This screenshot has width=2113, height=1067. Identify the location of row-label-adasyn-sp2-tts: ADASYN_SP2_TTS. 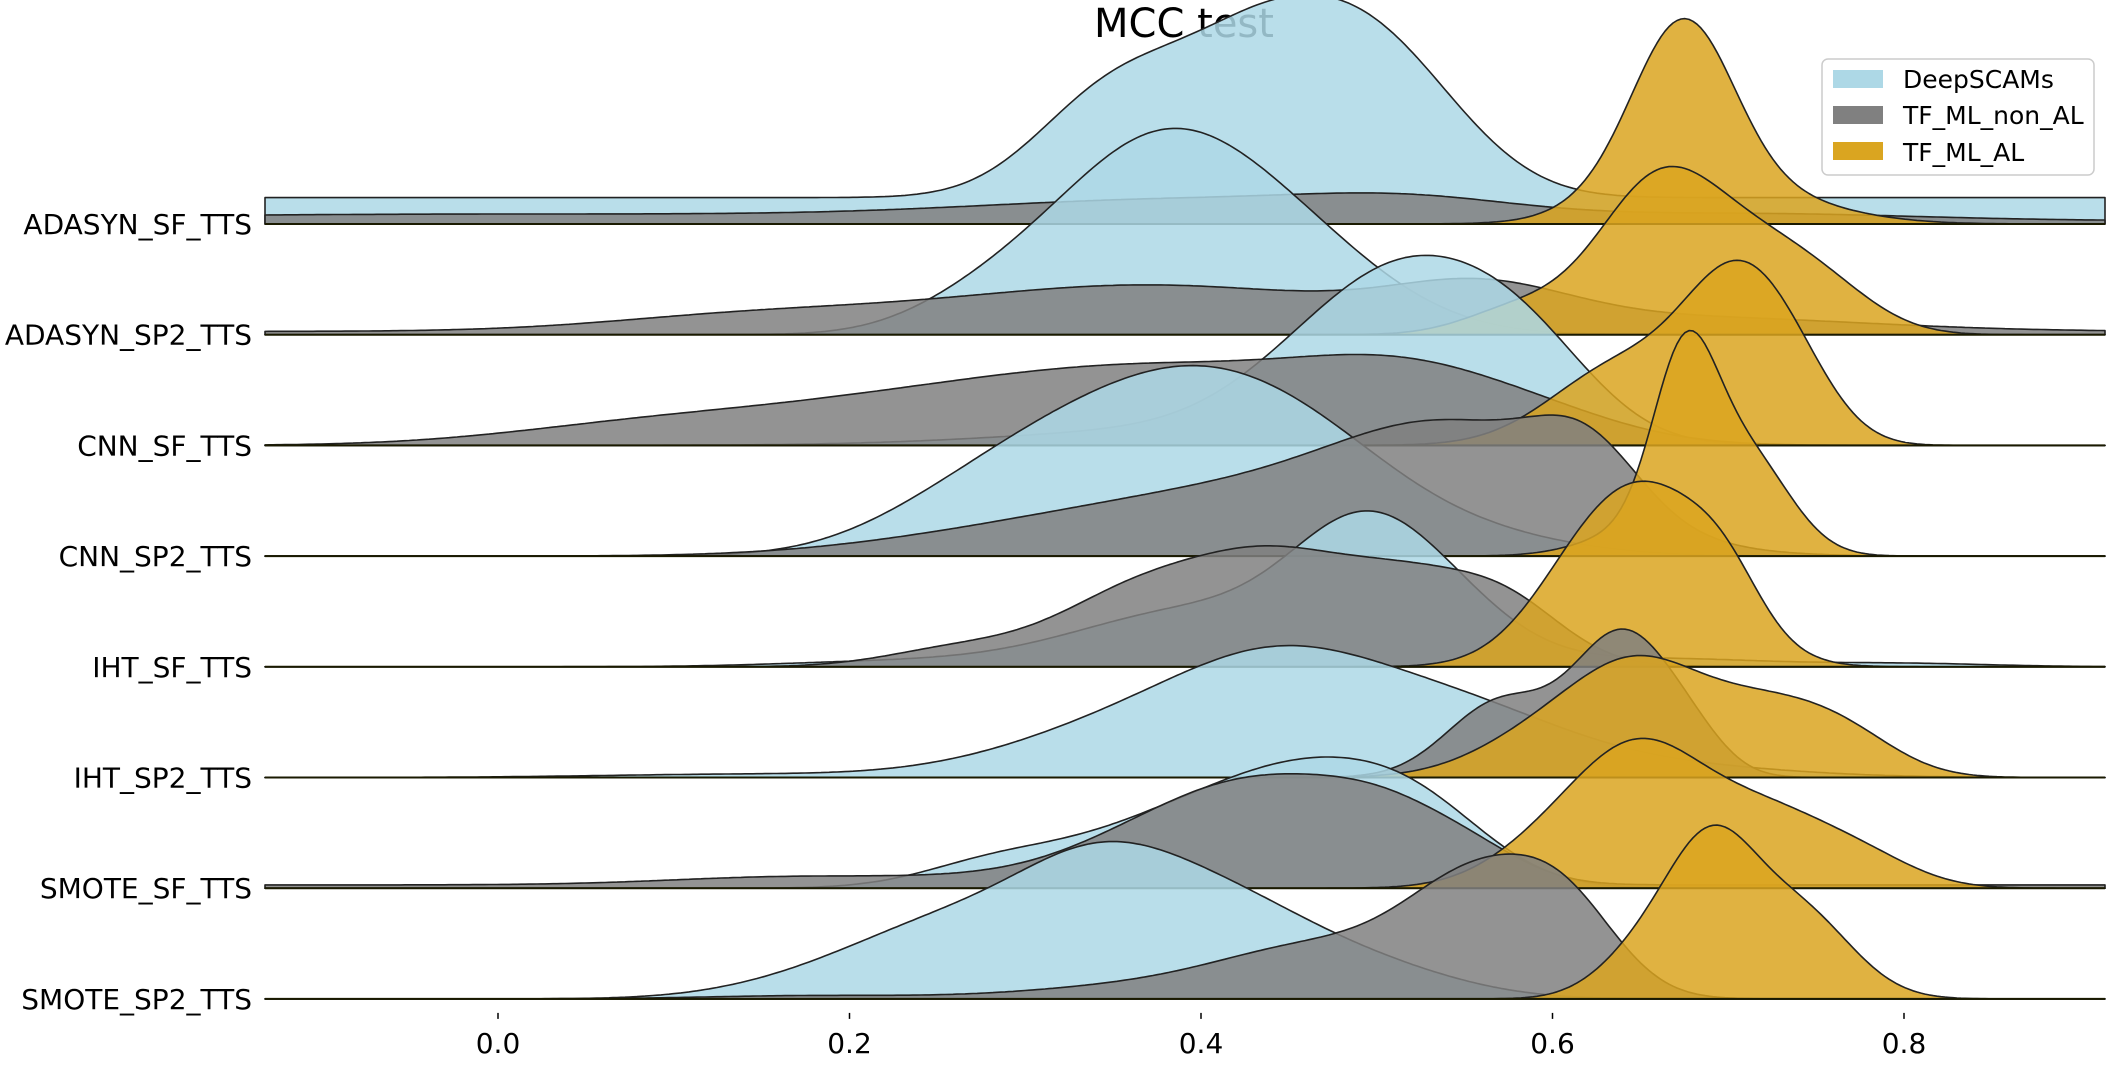
(128, 335).